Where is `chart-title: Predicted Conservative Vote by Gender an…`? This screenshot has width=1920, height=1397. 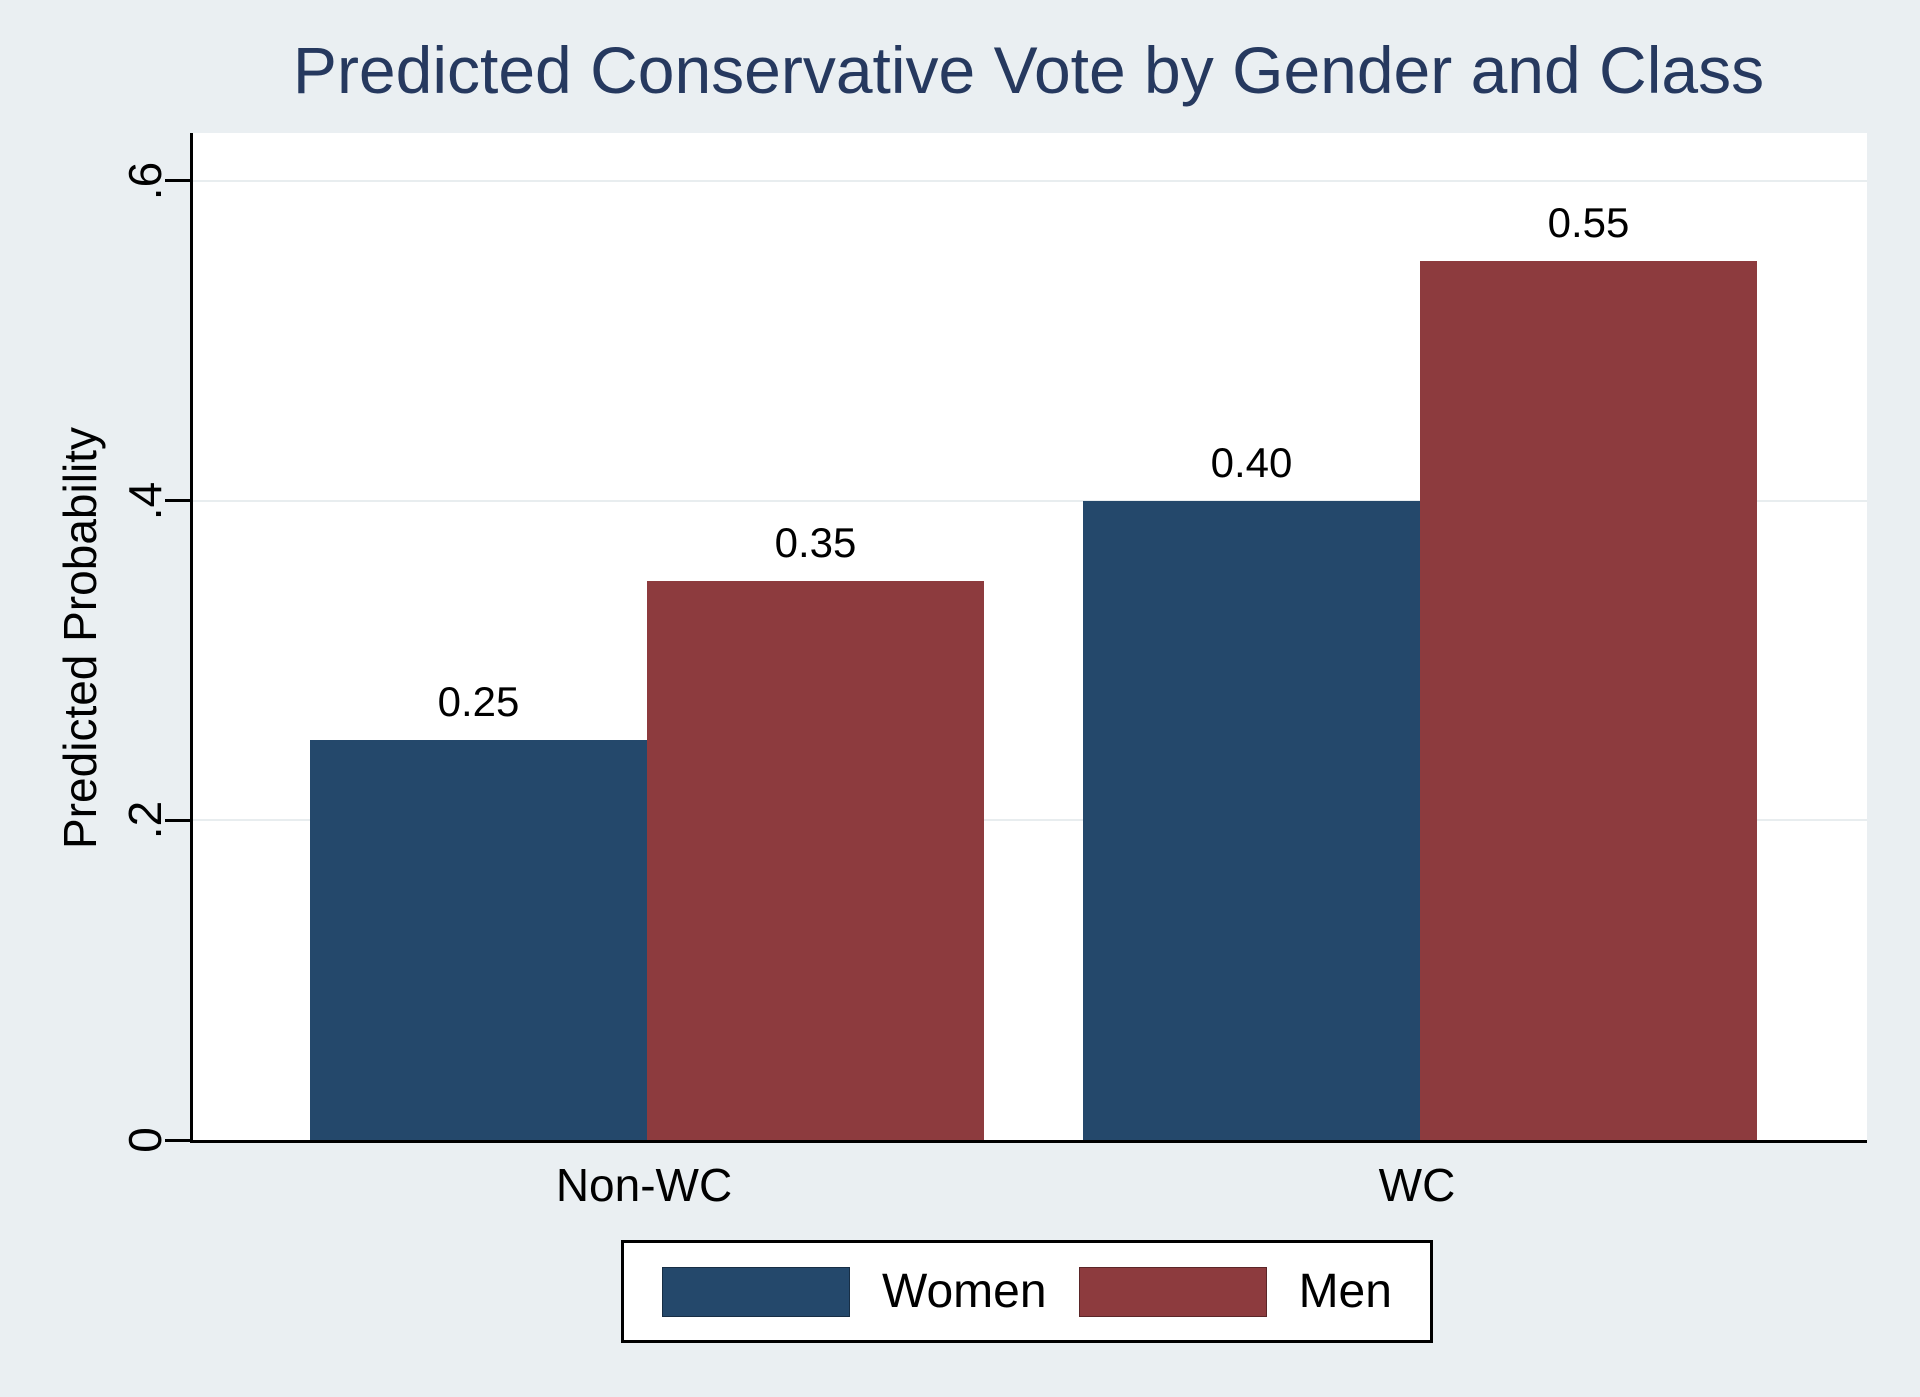
chart-title: Predicted Conservative Vote by Gender an… is located at coordinates (1028, 70).